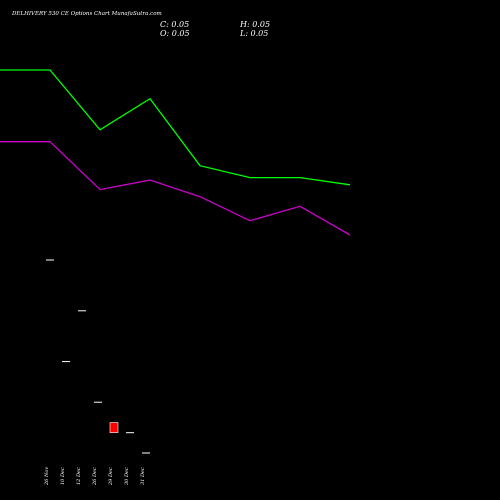 The width and height of the screenshot is (500, 500). What do you see at coordinates (127, 476) in the screenshot?
I see `x-tick-label: 30 Dec` at bounding box center [127, 476].